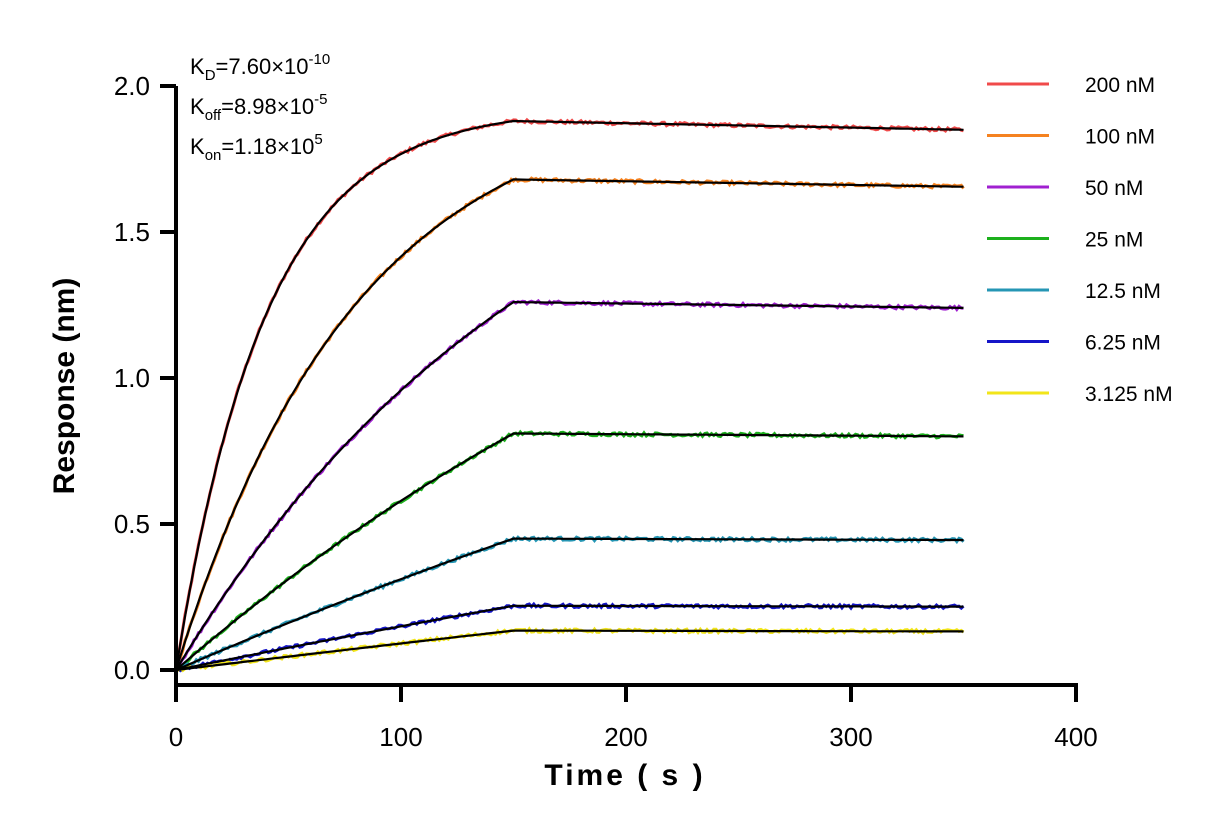 The image size is (1232, 838). I want to click on y-axis-title: Response (nm), so click(64, 386).